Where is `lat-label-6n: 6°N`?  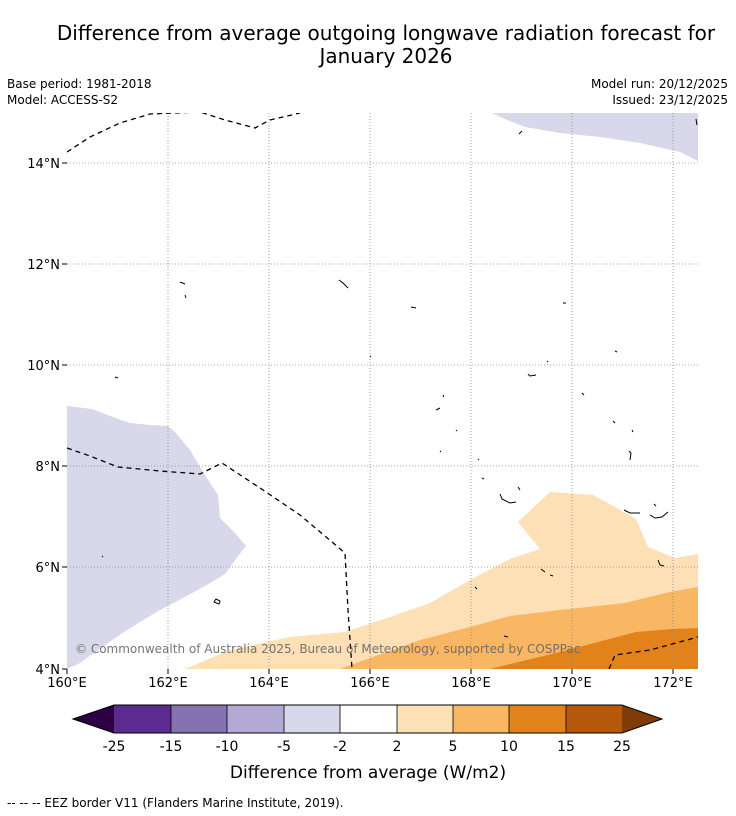
lat-label-6n: 6°N is located at coordinates (48, 568).